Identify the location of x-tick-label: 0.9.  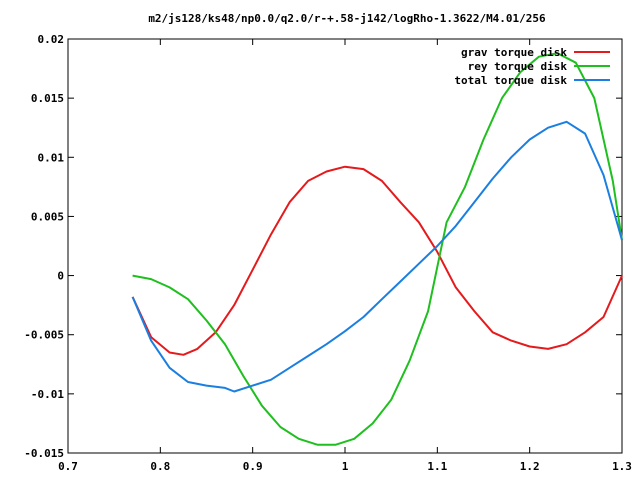
(253, 466).